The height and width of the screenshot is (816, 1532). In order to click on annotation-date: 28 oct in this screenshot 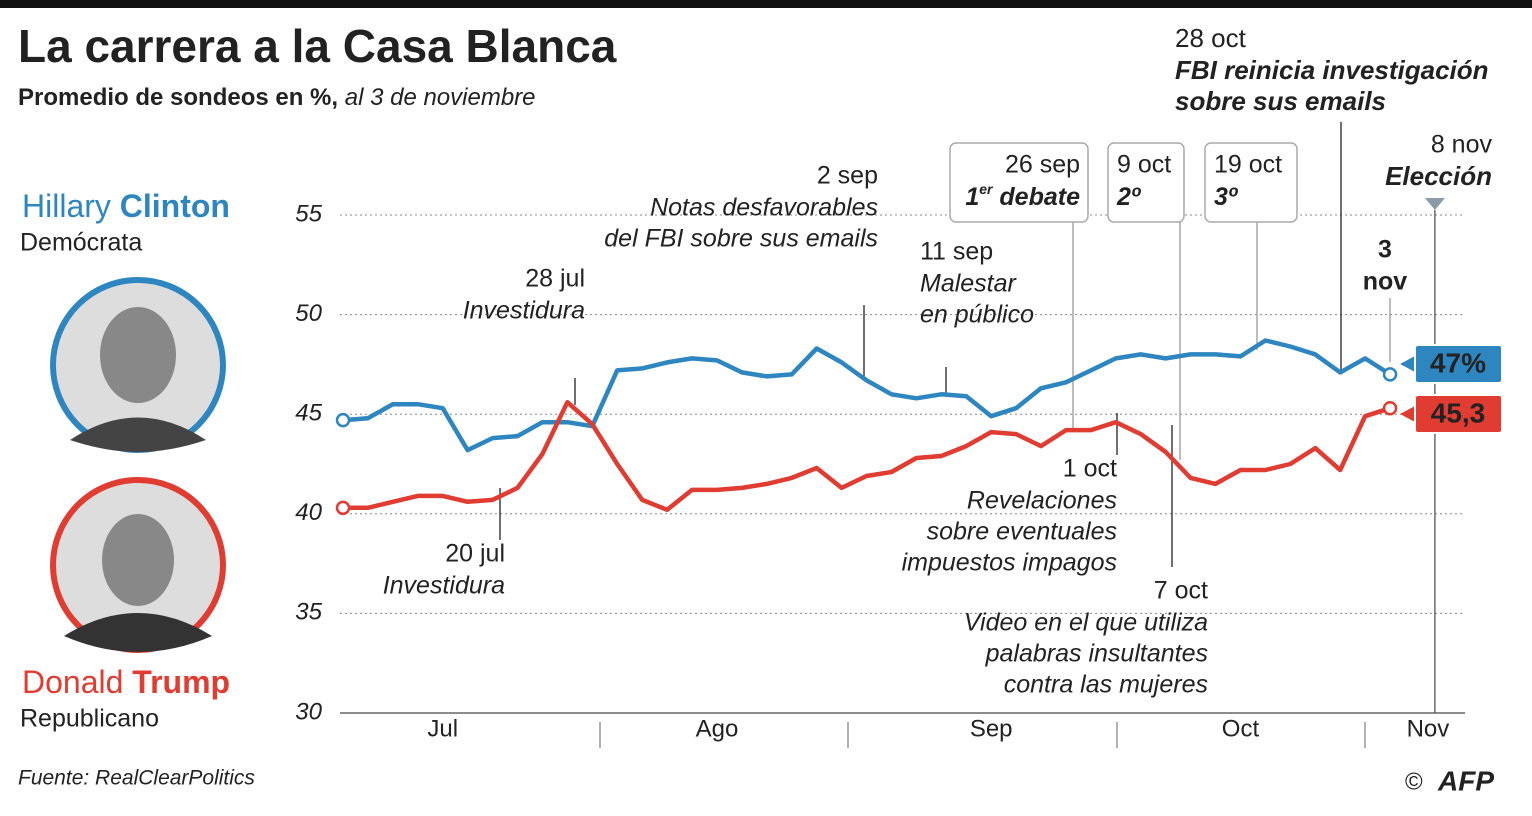, I will do `click(1211, 38)`.